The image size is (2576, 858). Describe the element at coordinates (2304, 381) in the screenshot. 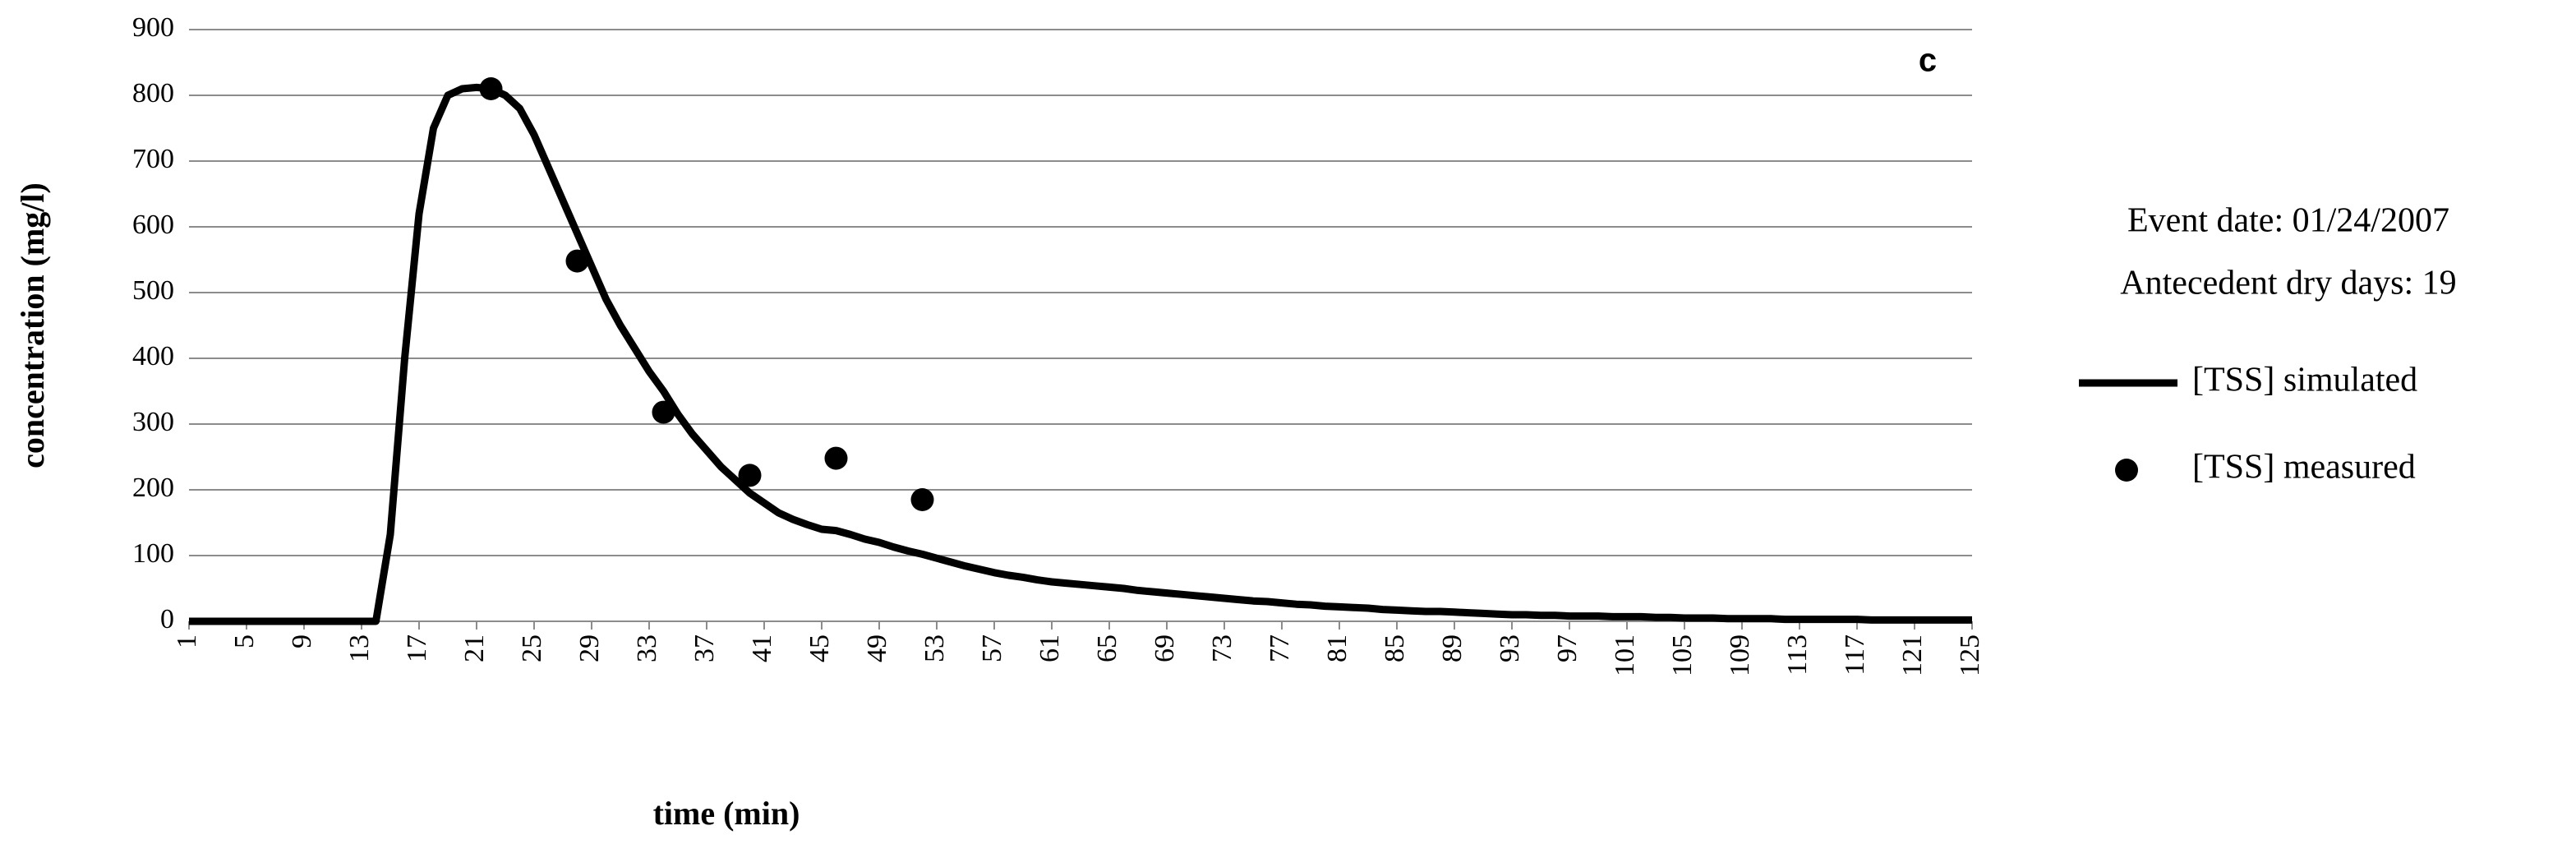

I see `legend-label: [TSS] simulated` at that location.